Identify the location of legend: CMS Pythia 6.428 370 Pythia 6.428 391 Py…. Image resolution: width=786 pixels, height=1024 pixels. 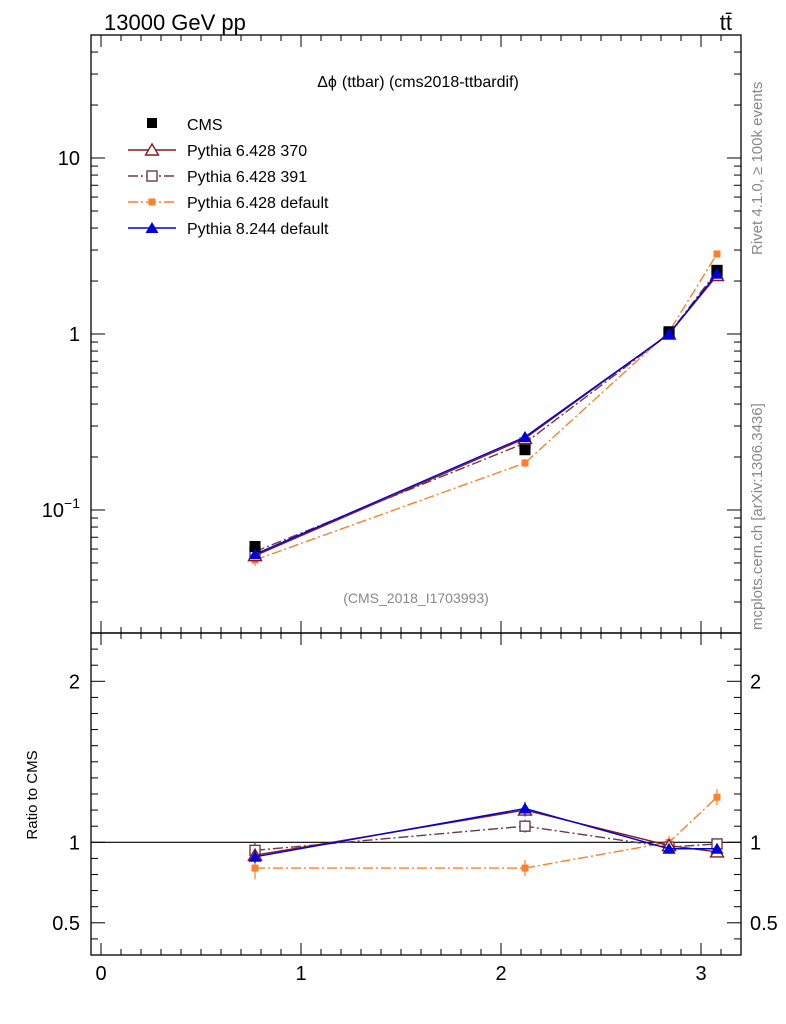
(228, 177).